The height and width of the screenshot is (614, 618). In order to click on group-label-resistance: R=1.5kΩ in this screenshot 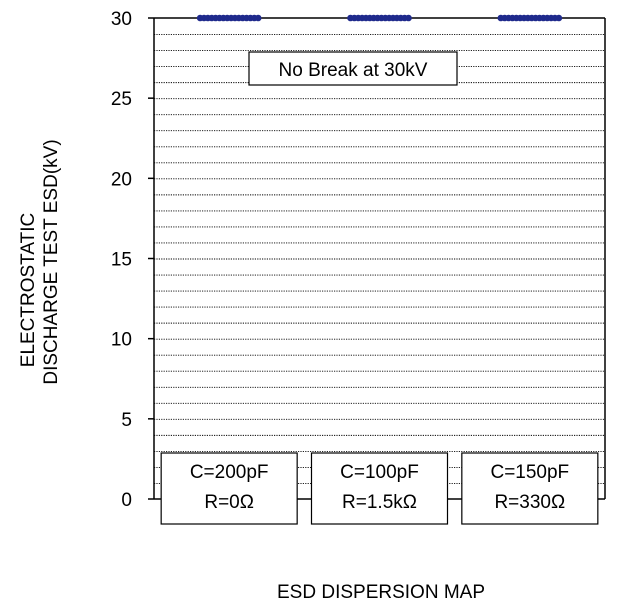, I will do `click(379, 502)`.